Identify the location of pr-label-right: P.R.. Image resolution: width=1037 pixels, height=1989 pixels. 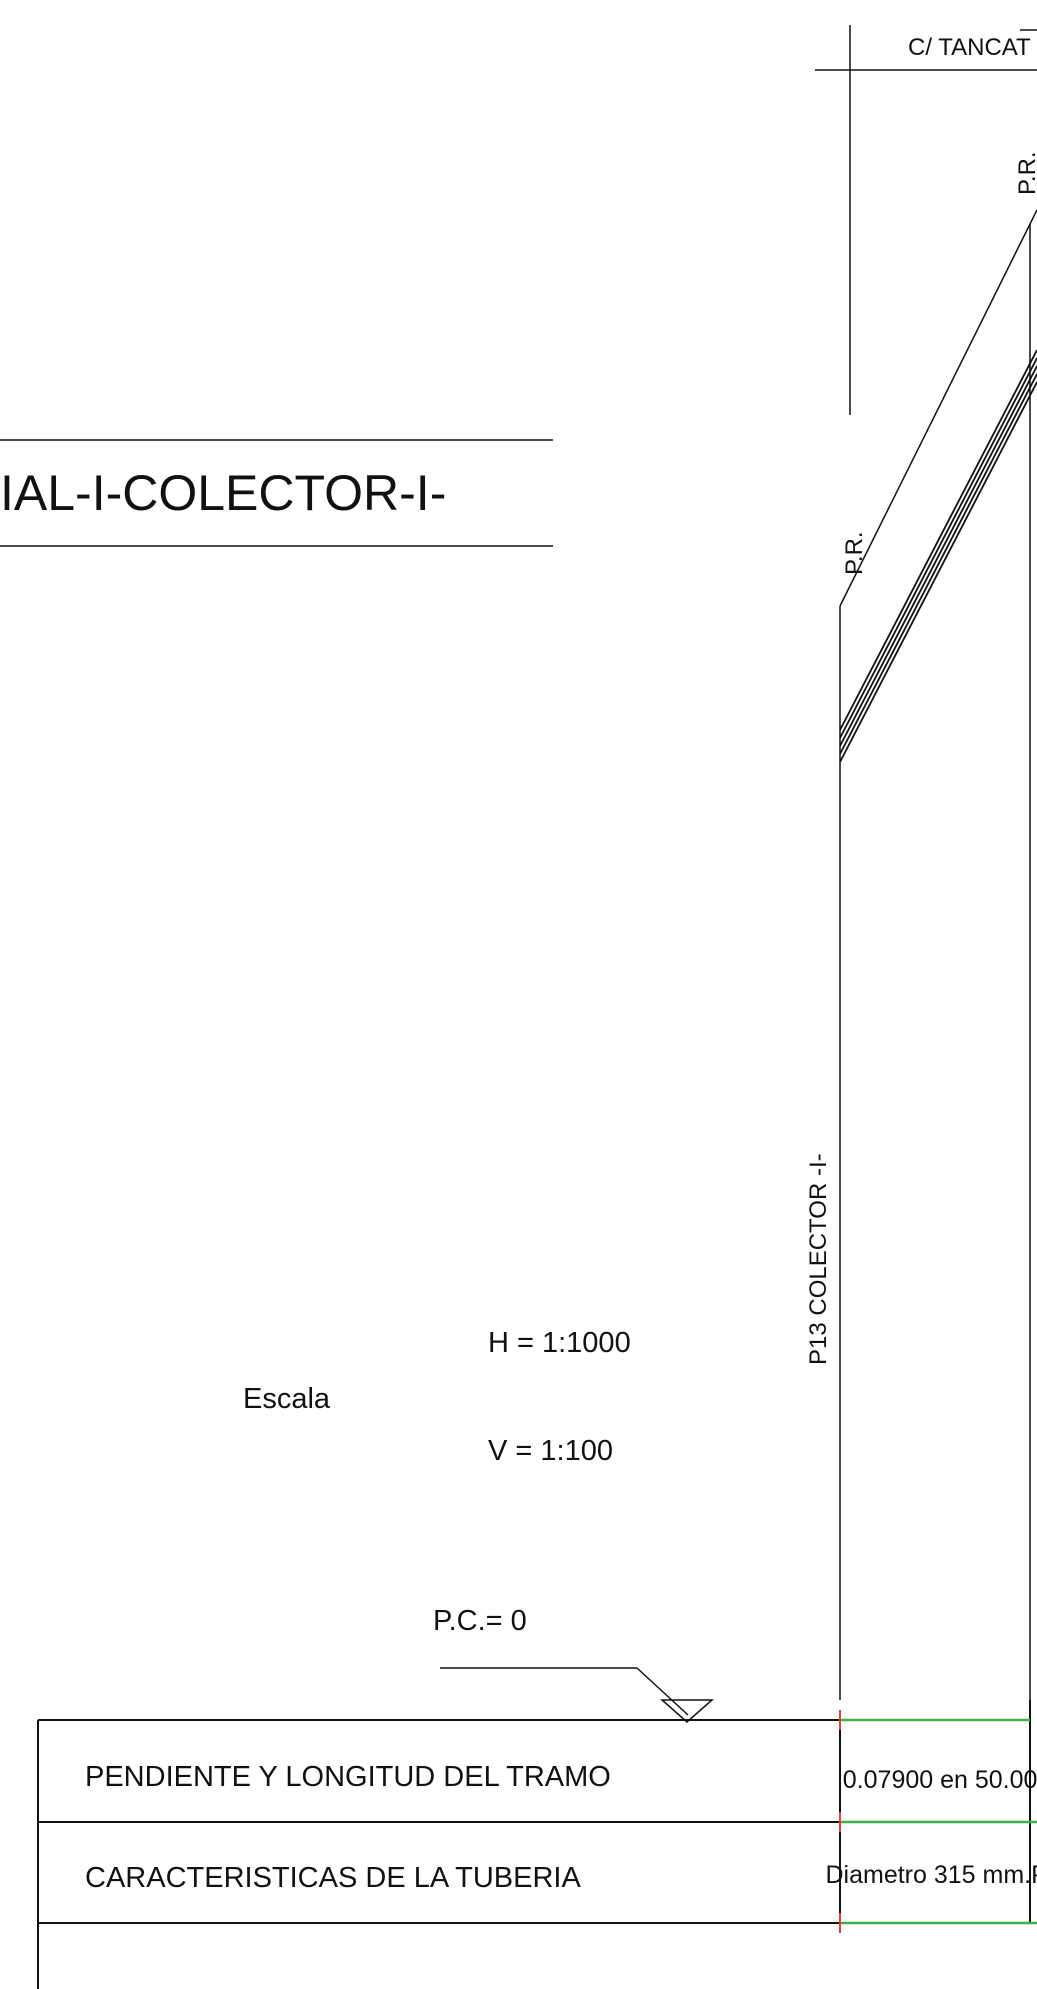
(1025, 173).